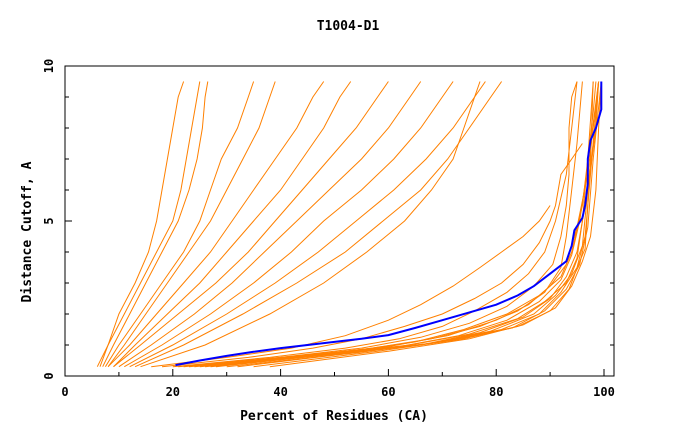 The height and width of the screenshot is (440, 680). What do you see at coordinates (64, 392) in the screenshot?
I see `x-tick-label: 0` at bounding box center [64, 392].